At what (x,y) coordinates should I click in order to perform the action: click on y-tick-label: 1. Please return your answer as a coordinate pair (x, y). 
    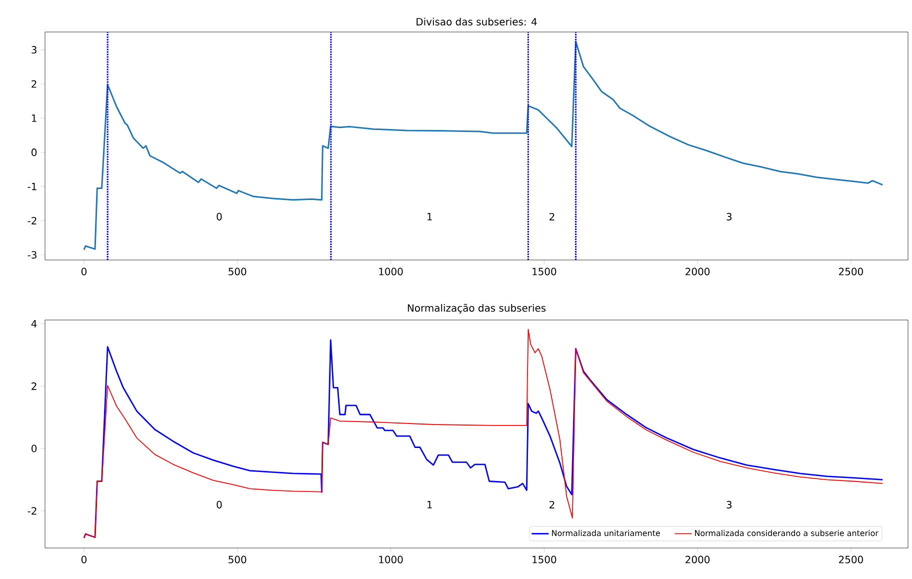
    Looking at the image, I should click on (34, 118).